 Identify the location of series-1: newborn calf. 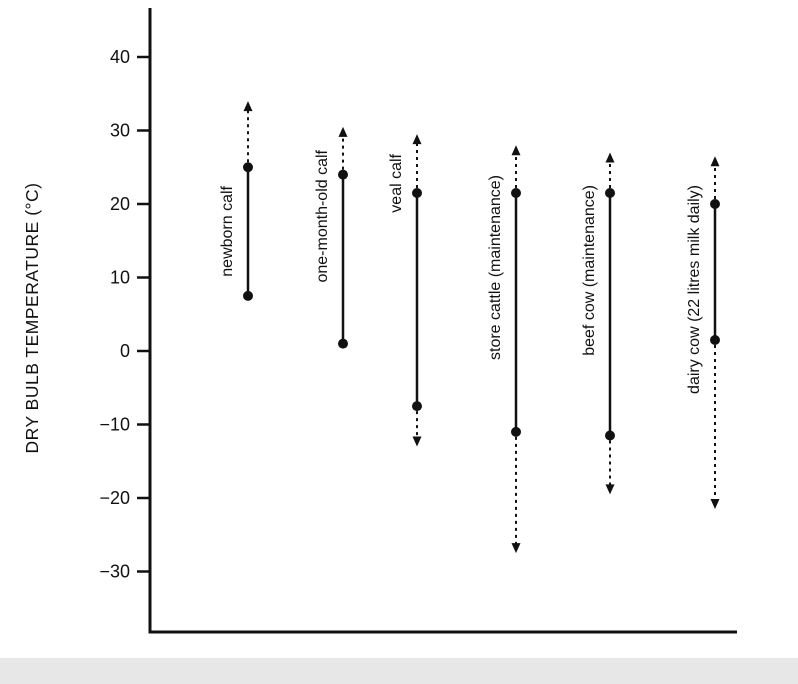
(236, 201).